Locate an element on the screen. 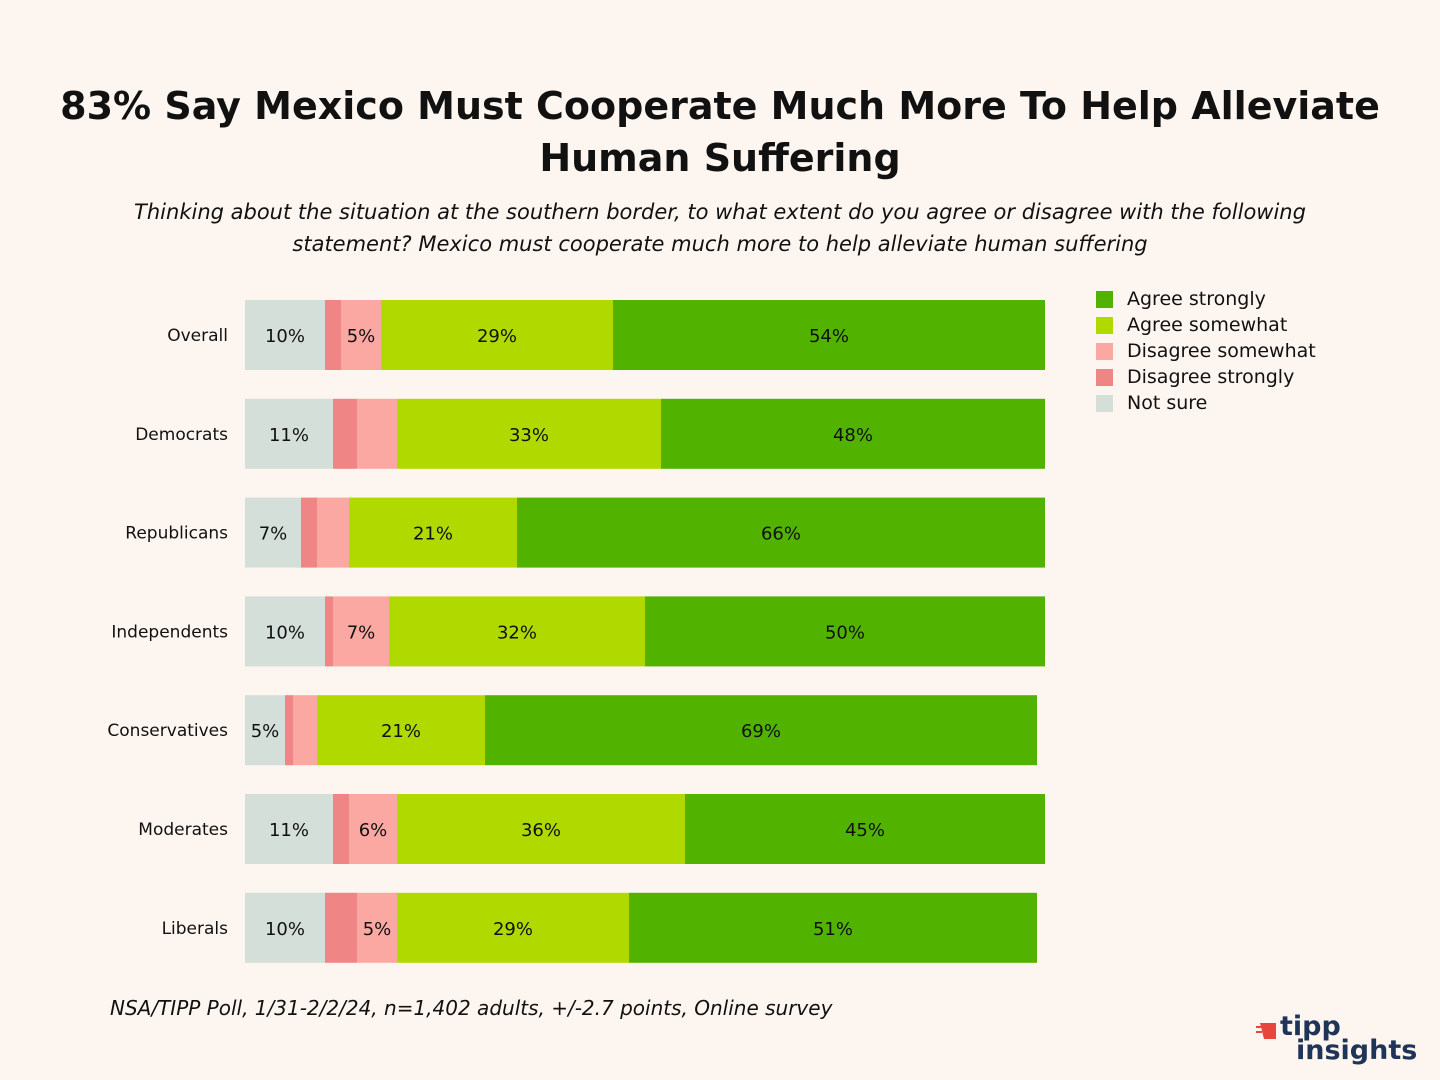 This screenshot has height=1080, width=1440. bar-republicans-agree-strongly is located at coordinates (781, 532).